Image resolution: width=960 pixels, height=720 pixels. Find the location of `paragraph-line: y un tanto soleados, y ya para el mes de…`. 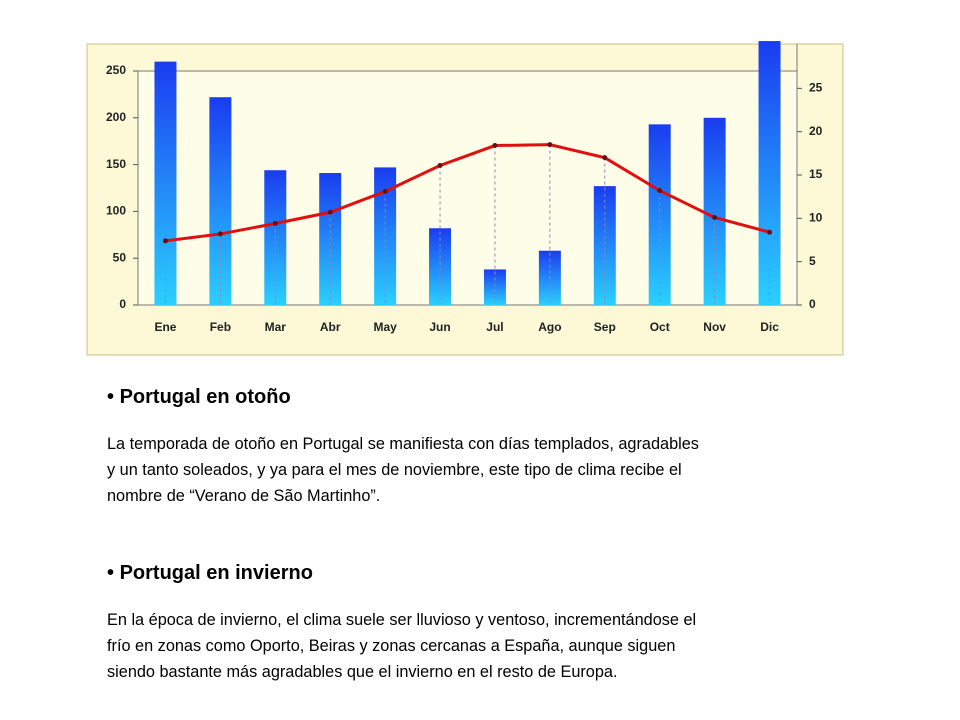

paragraph-line: y un tanto soleados, y ya para el mes de… is located at coordinates (394, 470).